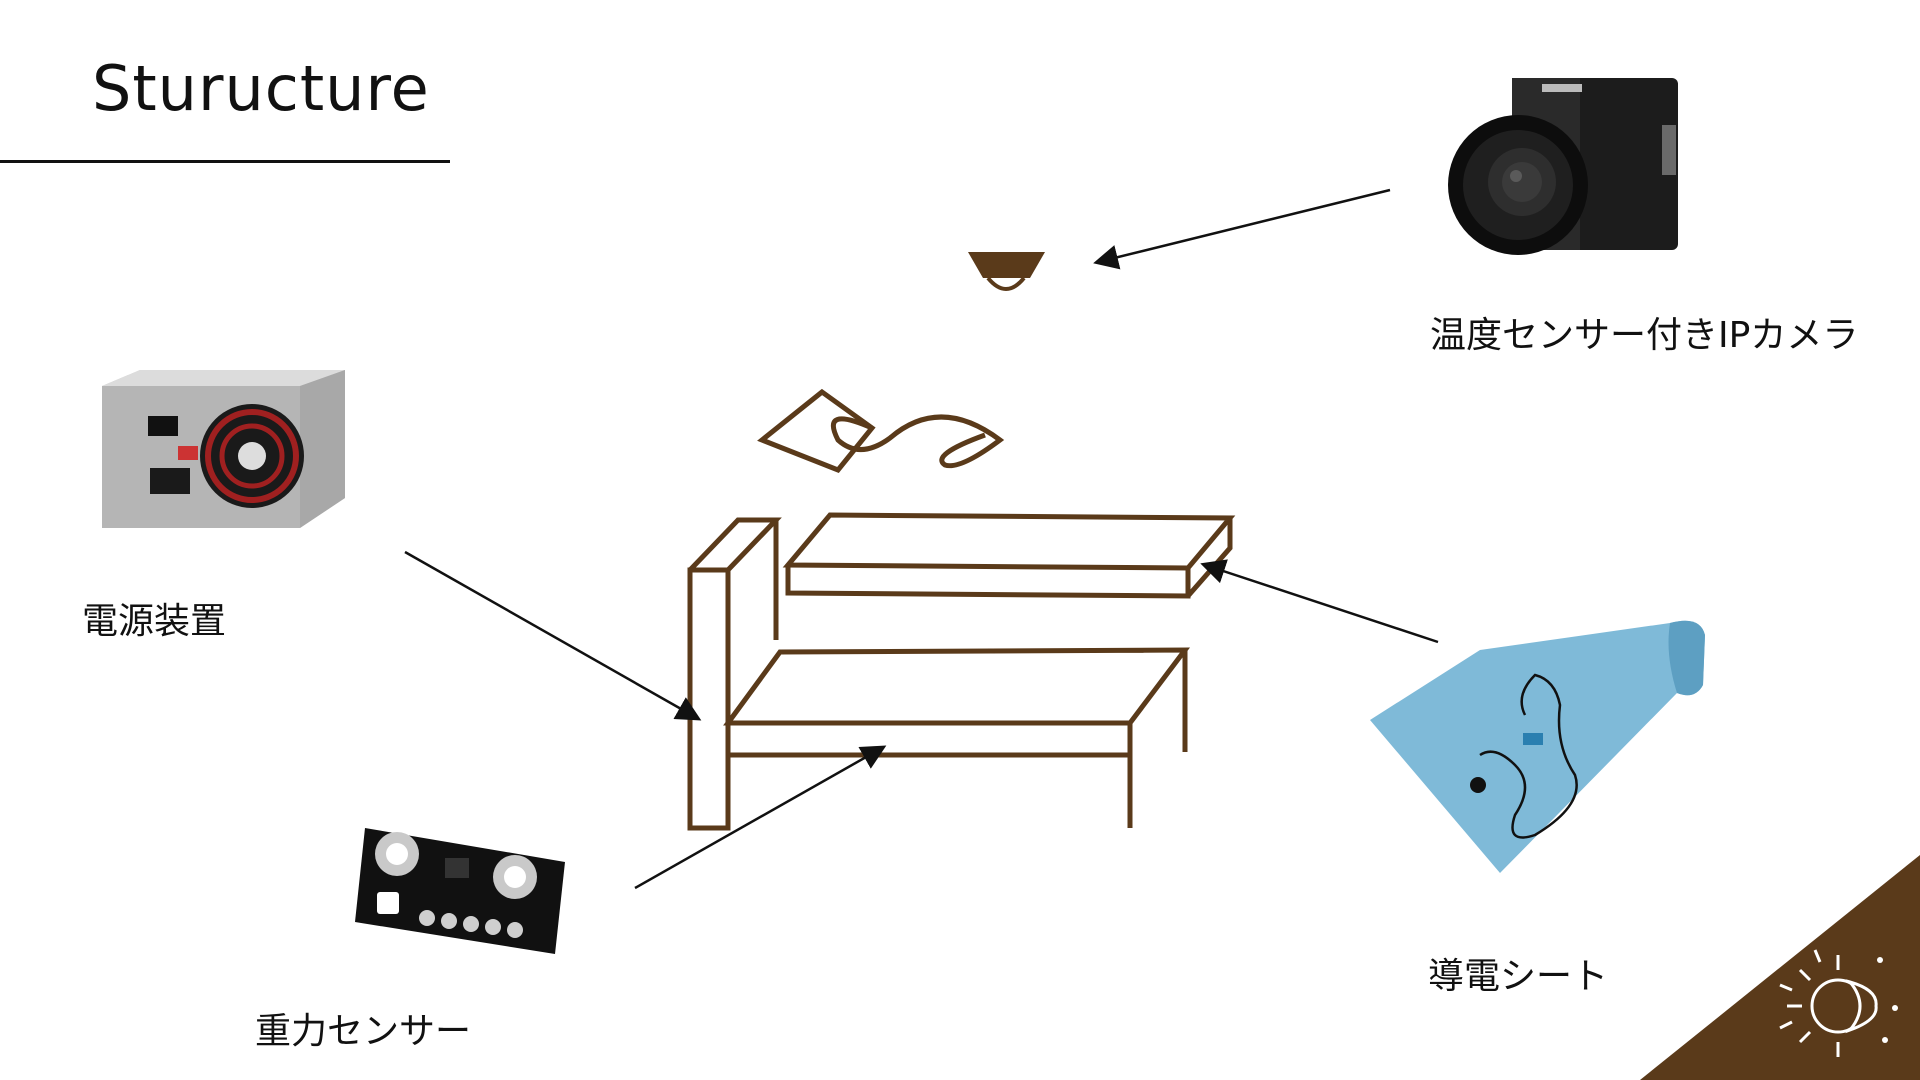 The width and height of the screenshot is (1920, 1080). What do you see at coordinates (553, 635) in the screenshot?
I see `power-arrow` at bounding box center [553, 635].